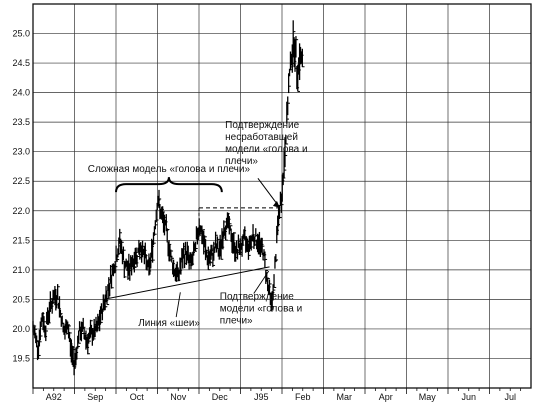 This screenshot has height=411, width=539. I want to click on x-tick-label: Jul, so click(510, 397).